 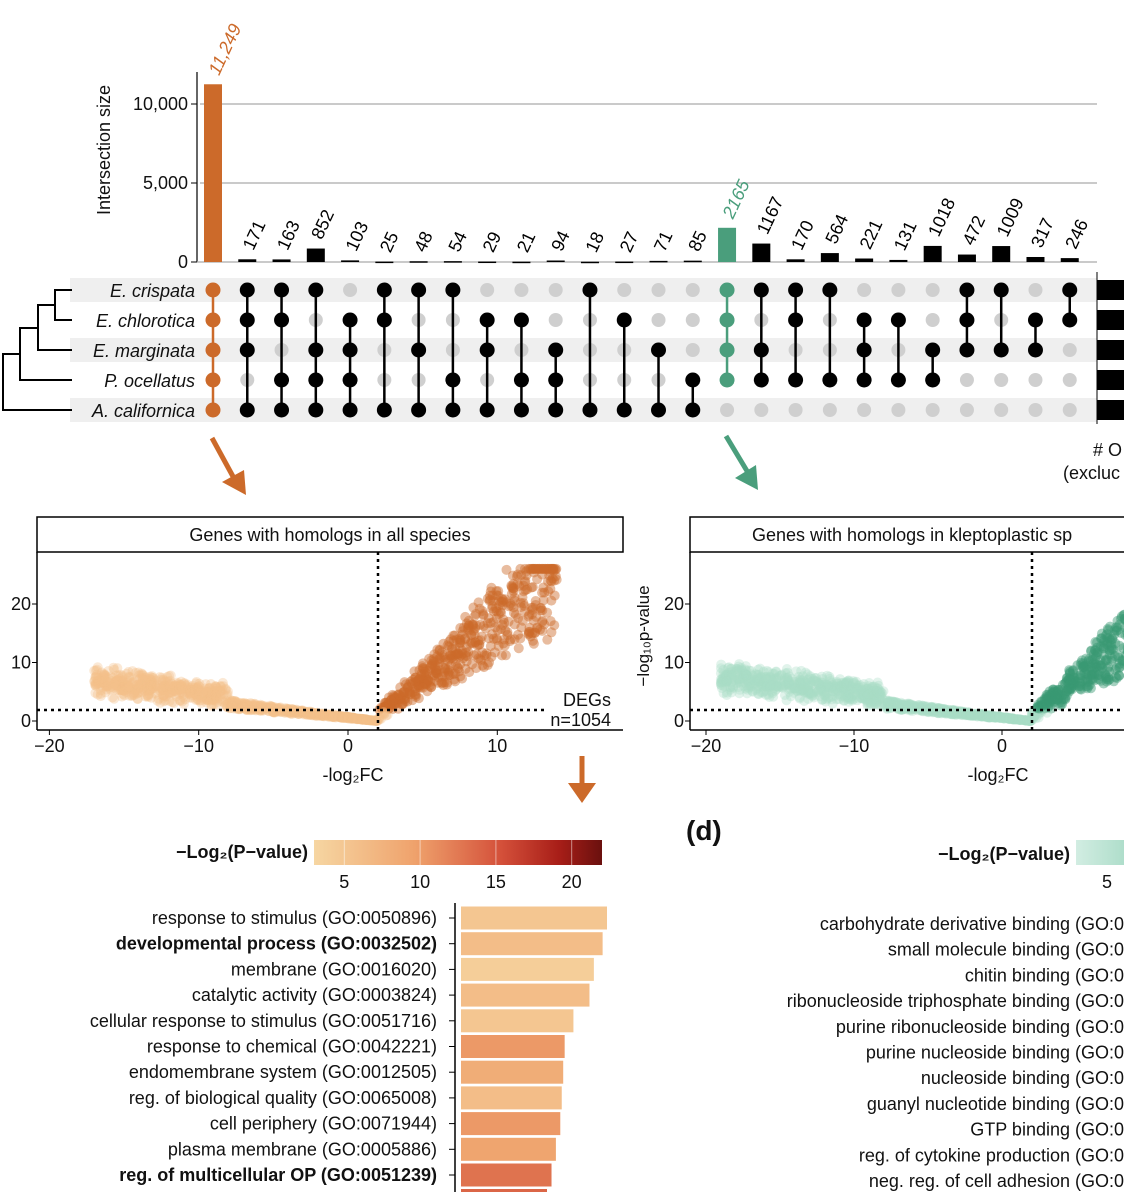 I want to click on upset-y-axis-label: Intersection size, so click(x=104, y=150).